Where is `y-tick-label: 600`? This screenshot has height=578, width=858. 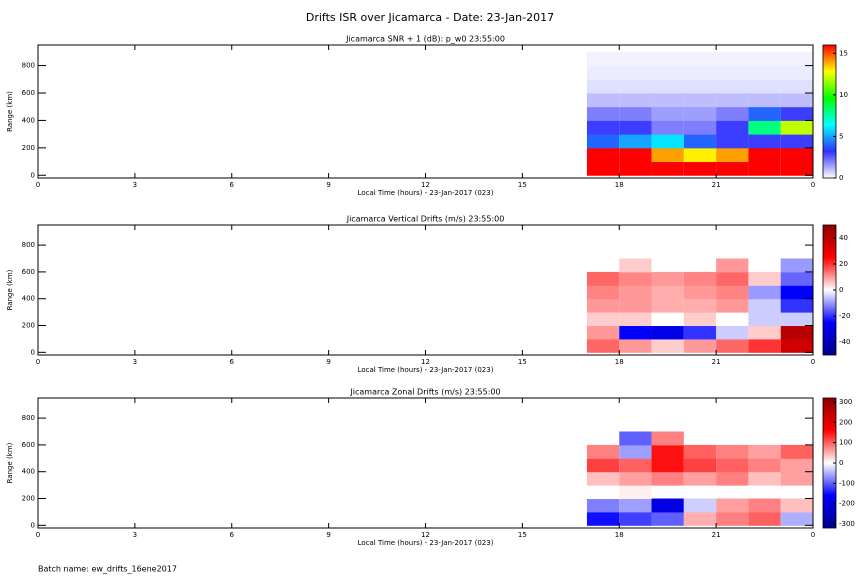
y-tick-label: 600 is located at coordinates (28, 93).